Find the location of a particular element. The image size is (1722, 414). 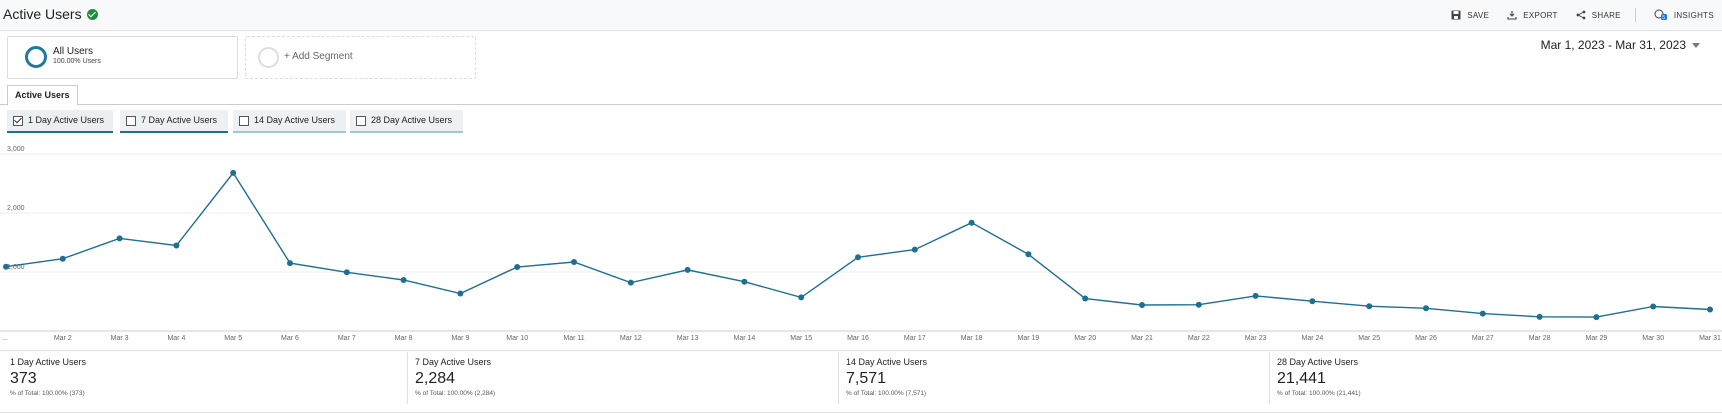

x-tick-label: Mar 30 is located at coordinates (1653, 338).